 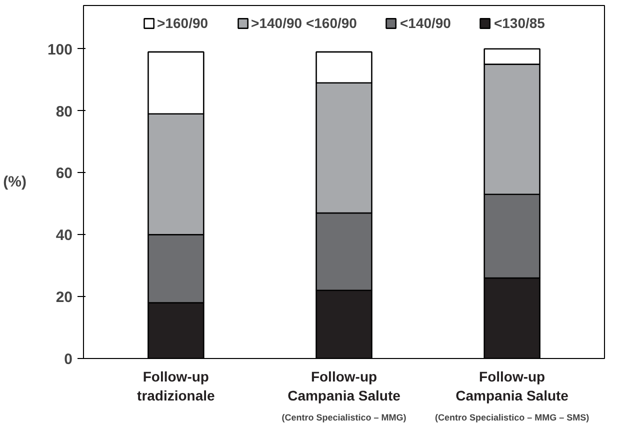 What do you see at coordinates (519, 23) in the screenshot?
I see `legend-label: <130/85` at bounding box center [519, 23].